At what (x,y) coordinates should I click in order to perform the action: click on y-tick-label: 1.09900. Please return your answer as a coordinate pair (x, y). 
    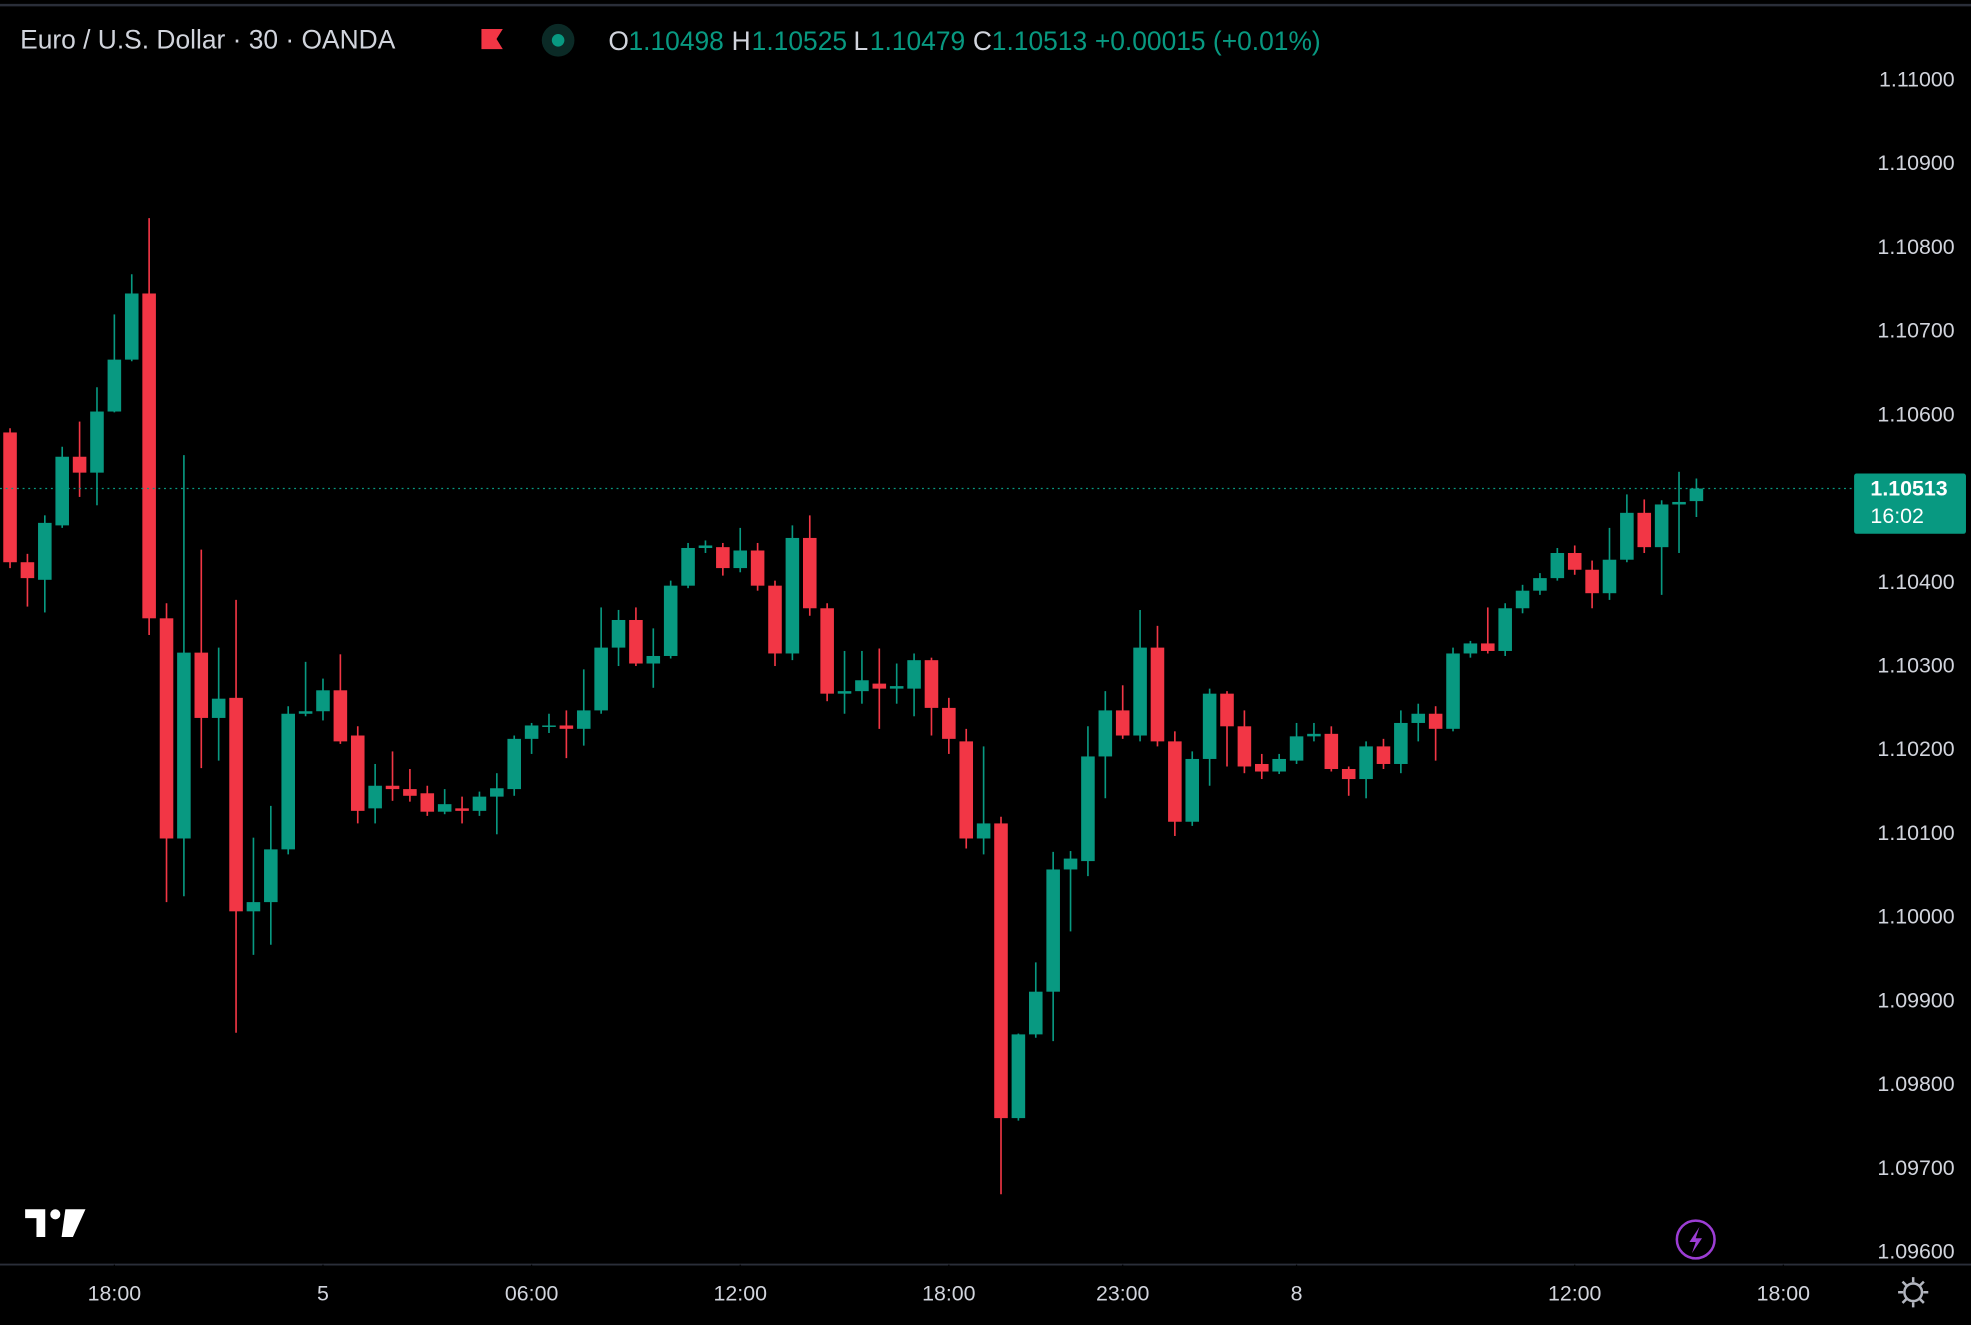
    Looking at the image, I should click on (1915, 1000).